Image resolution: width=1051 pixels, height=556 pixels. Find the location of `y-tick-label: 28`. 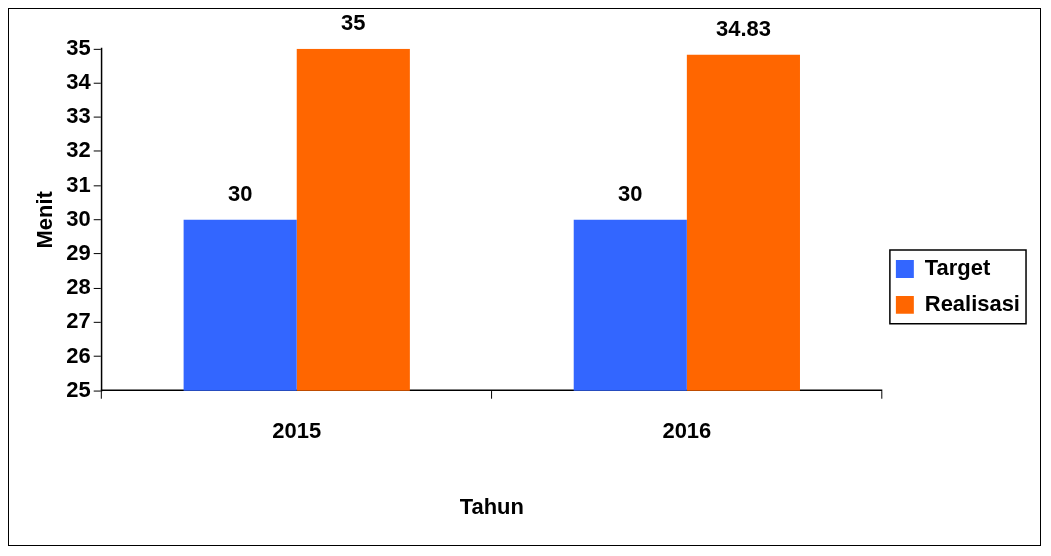

y-tick-label: 28 is located at coordinates (78, 287).